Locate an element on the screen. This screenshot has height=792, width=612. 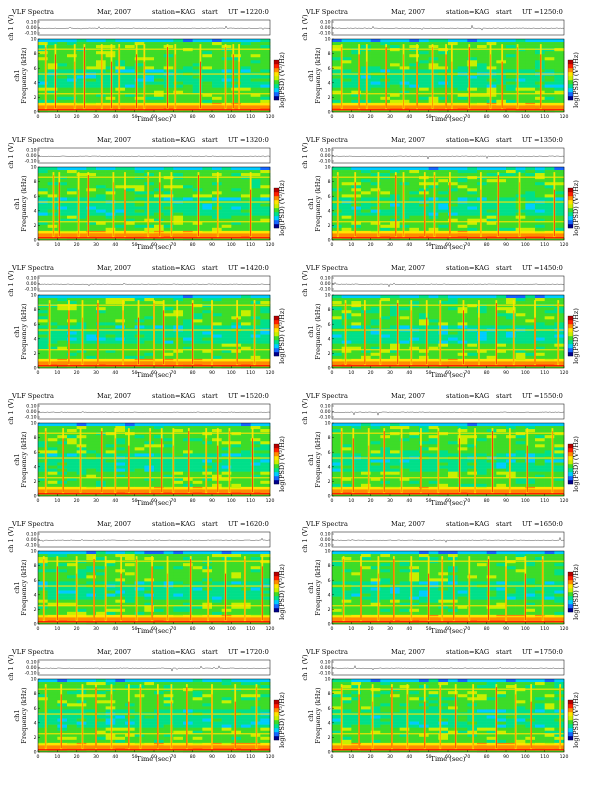
ch-tick-label: 0.00 is located at coordinates (325, 156).